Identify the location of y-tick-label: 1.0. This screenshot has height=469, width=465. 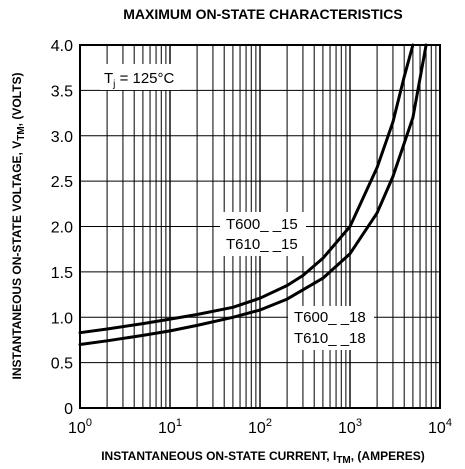
(62, 318).